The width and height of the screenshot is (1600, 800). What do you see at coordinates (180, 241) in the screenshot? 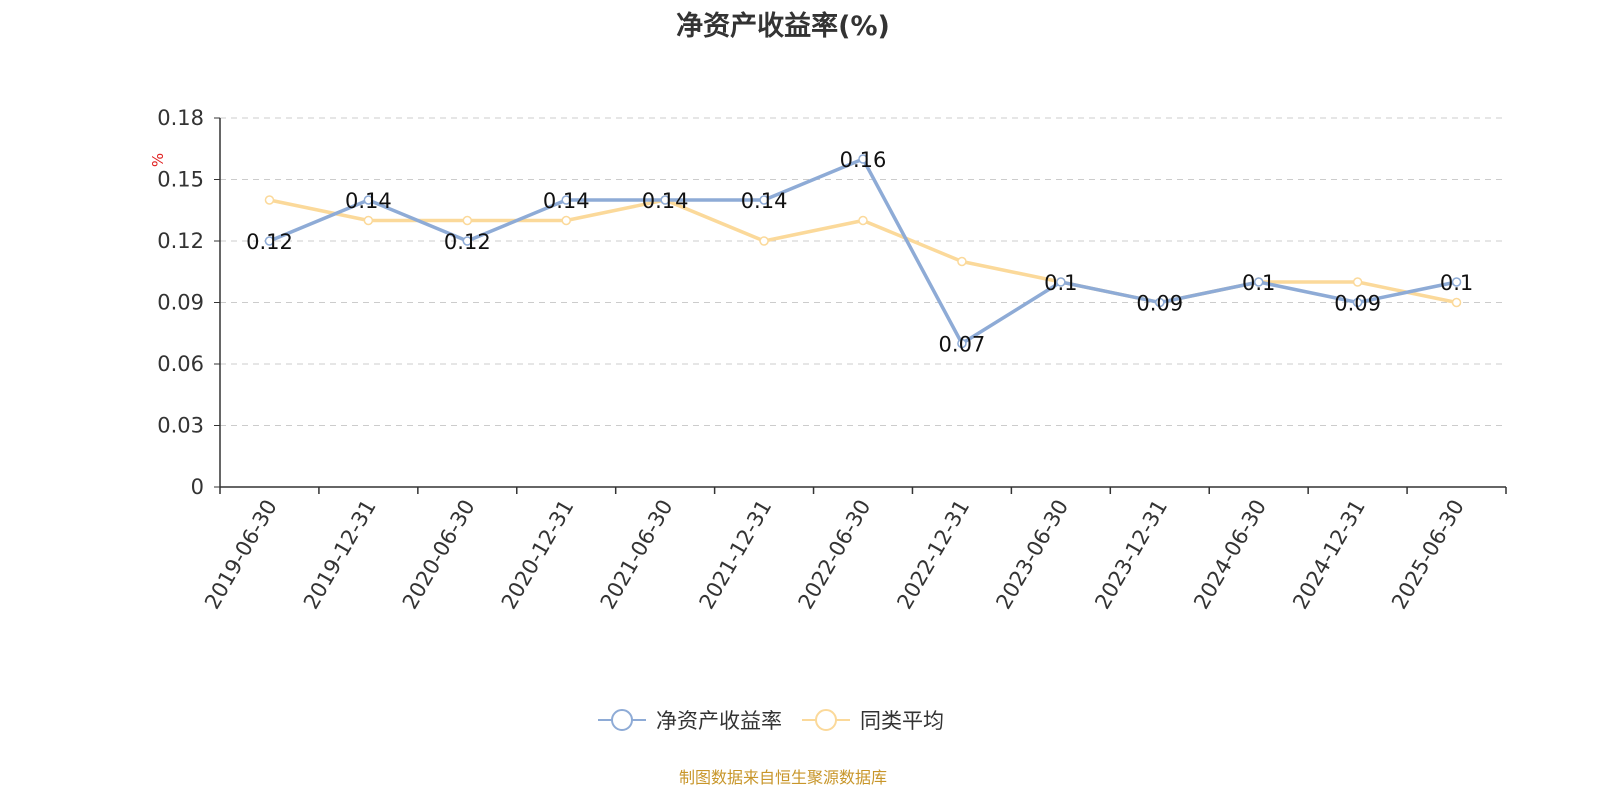
I see `y-tick-label: 0.12` at bounding box center [180, 241].